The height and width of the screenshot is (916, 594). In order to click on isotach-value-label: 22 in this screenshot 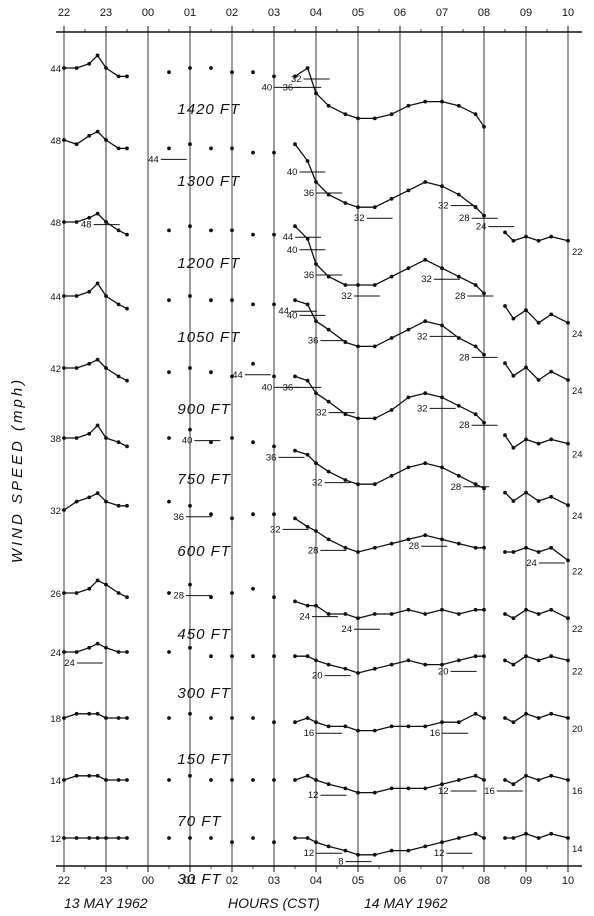, I will do `click(577, 252)`.